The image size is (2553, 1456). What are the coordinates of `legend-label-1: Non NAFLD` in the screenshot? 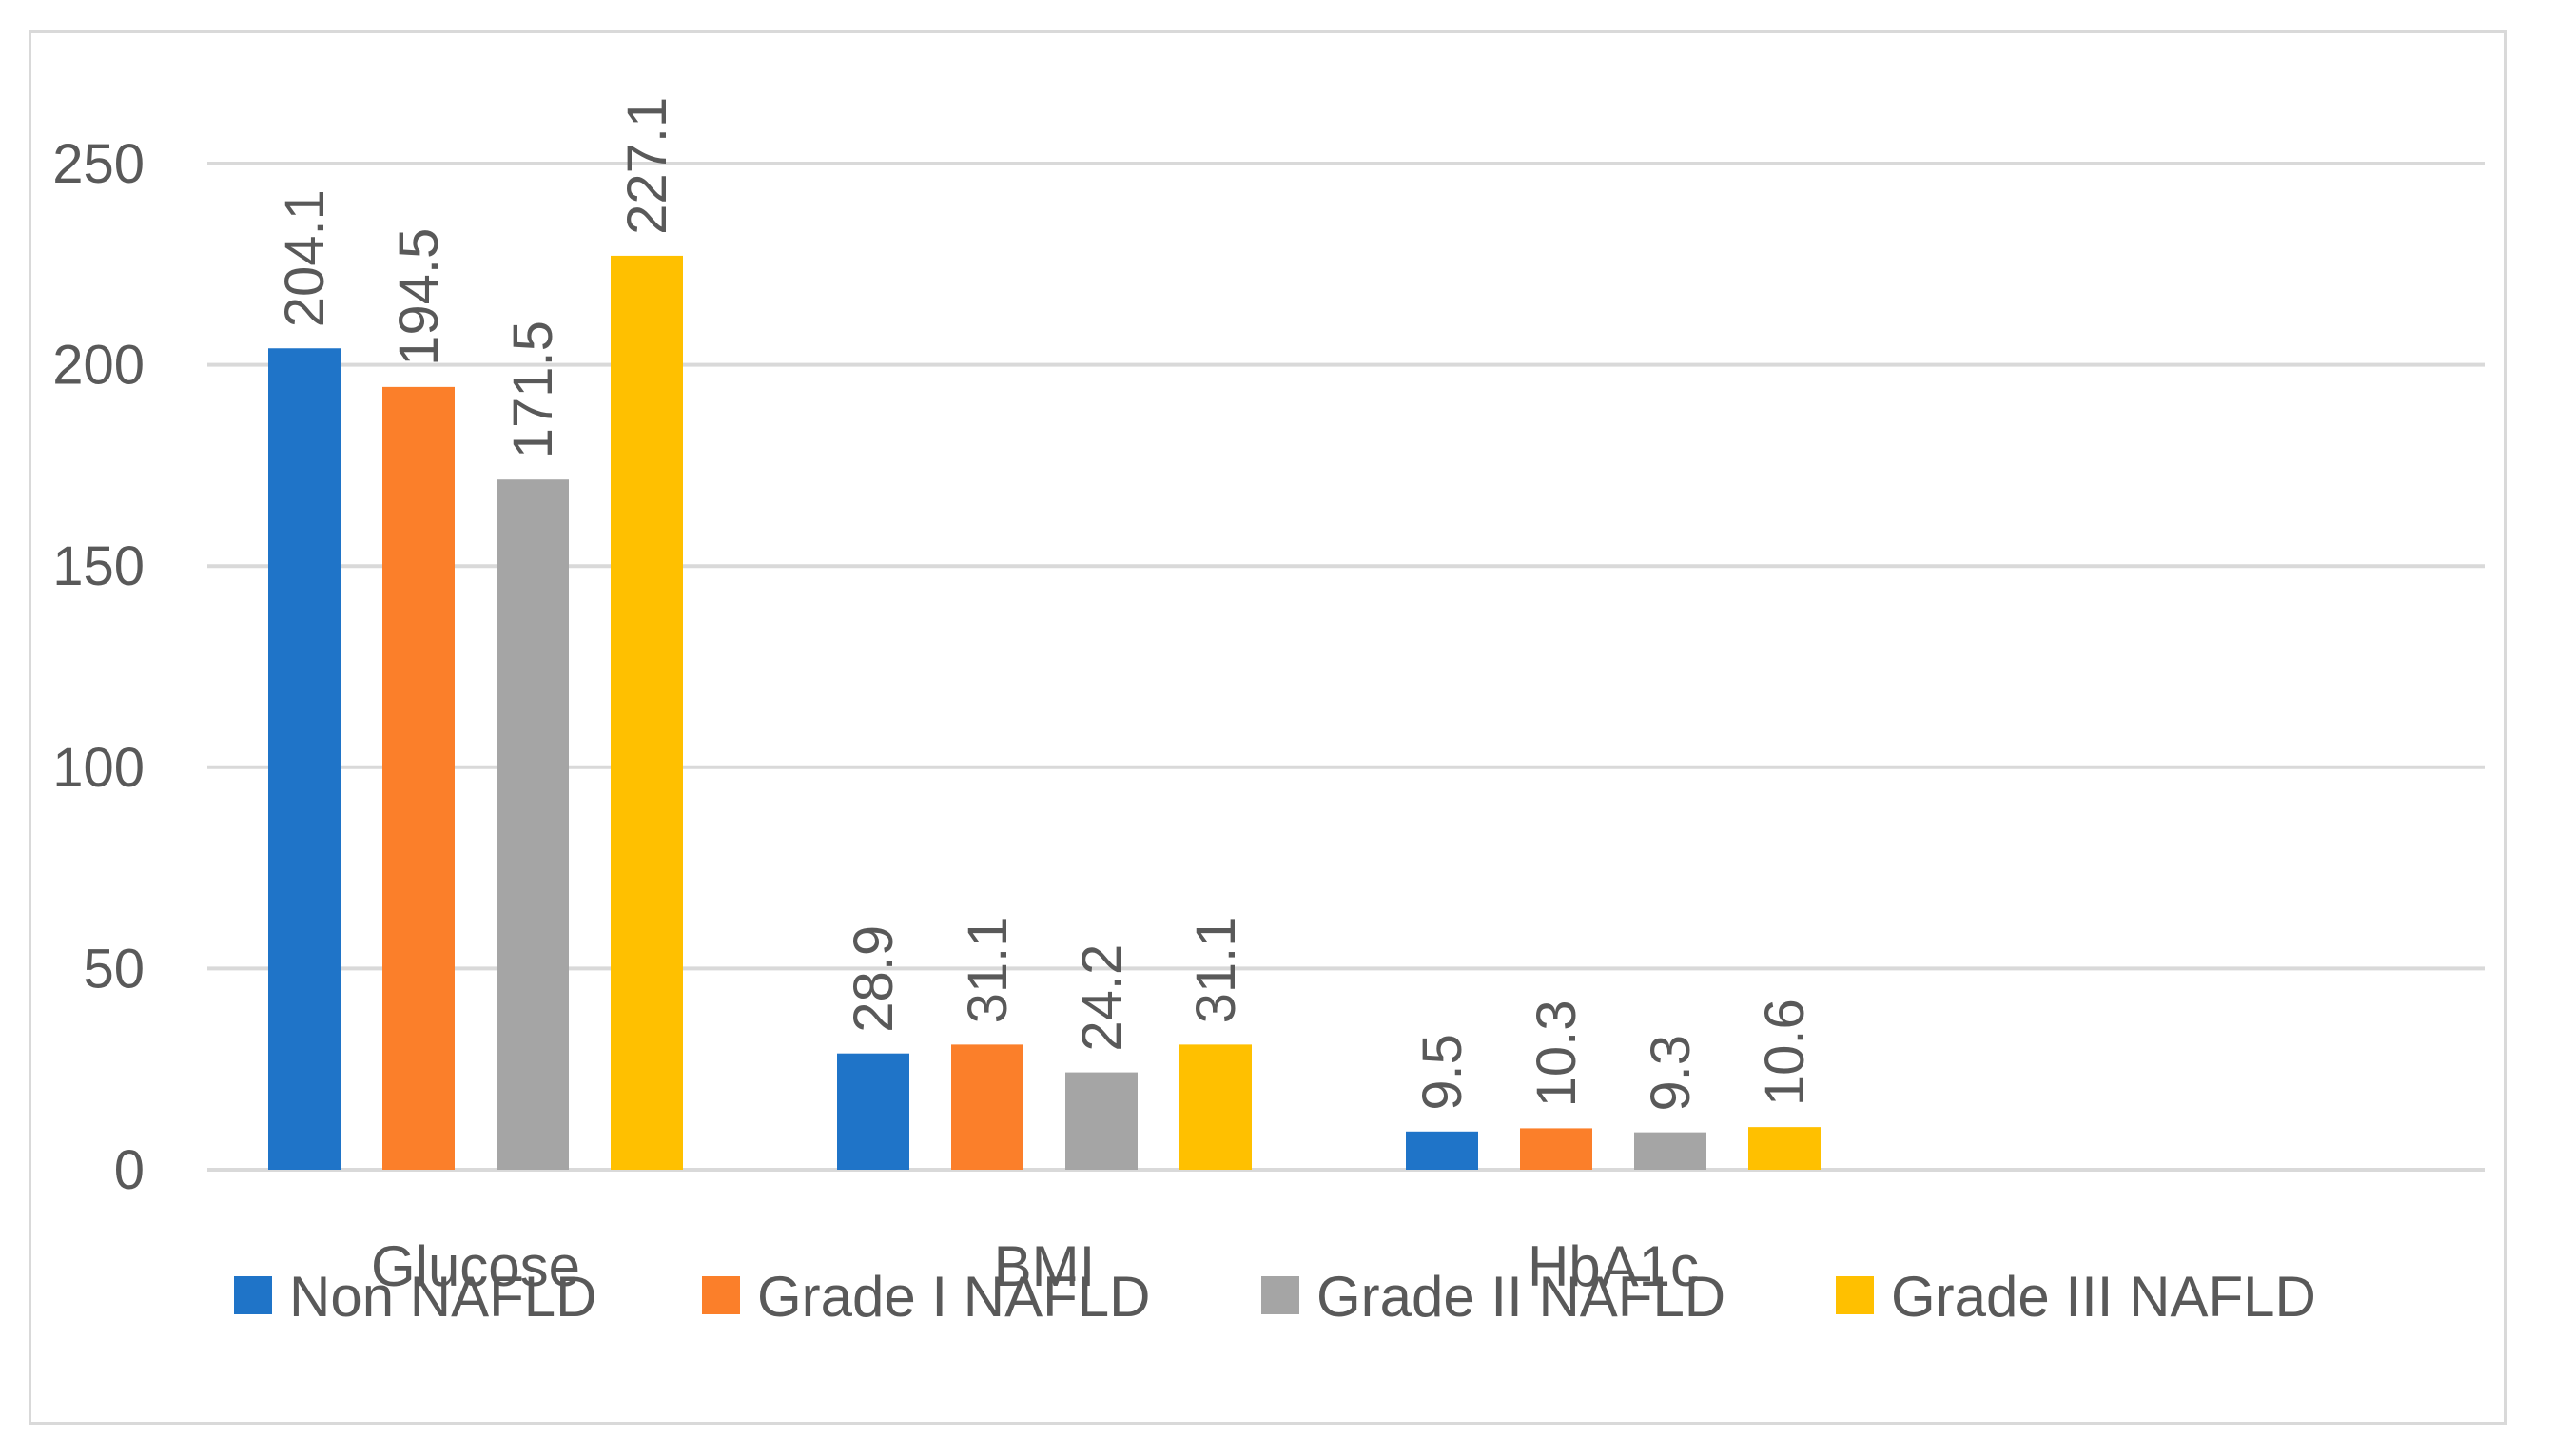 It's located at (443, 1297).